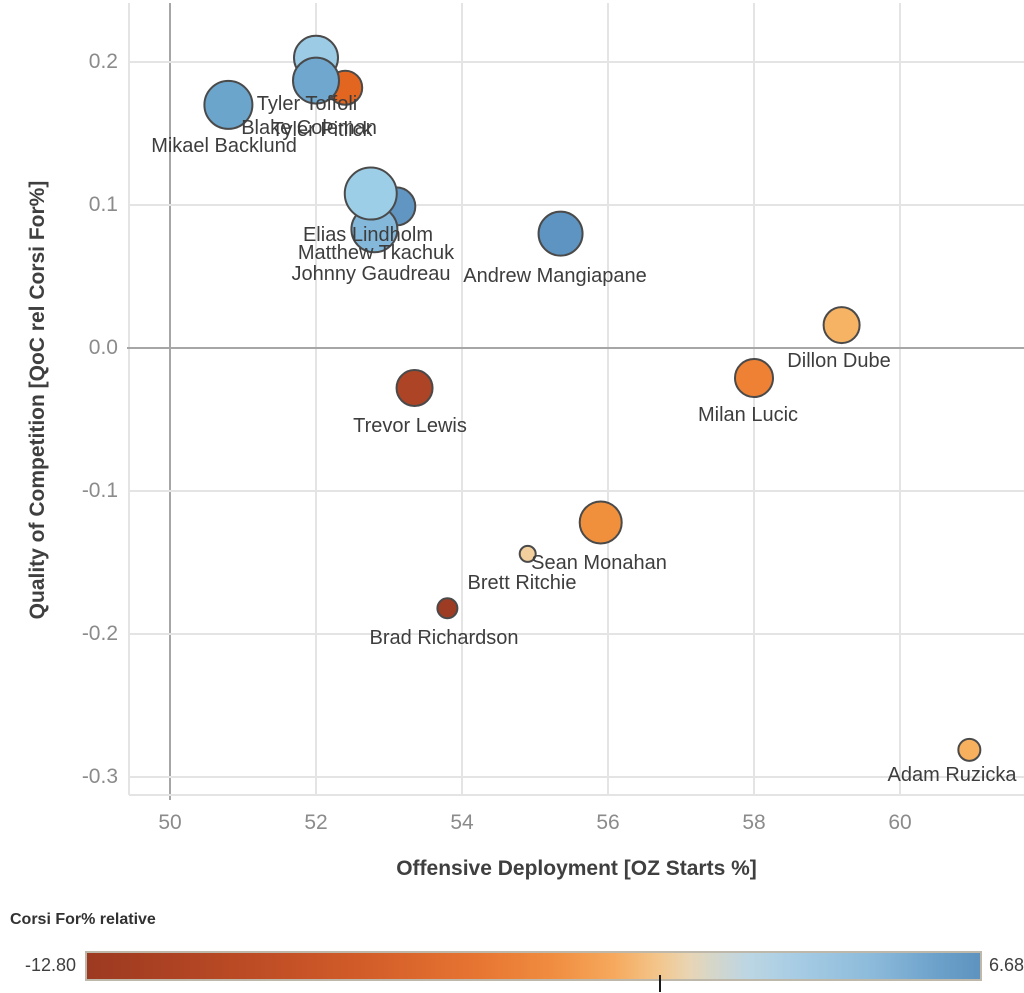 The height and width of the screenshot is (993, 1024). Describe the element at coordinates (410, 426) in the screenshot. I see `label-trevor-lewis: Trevor Lewis` at that location.